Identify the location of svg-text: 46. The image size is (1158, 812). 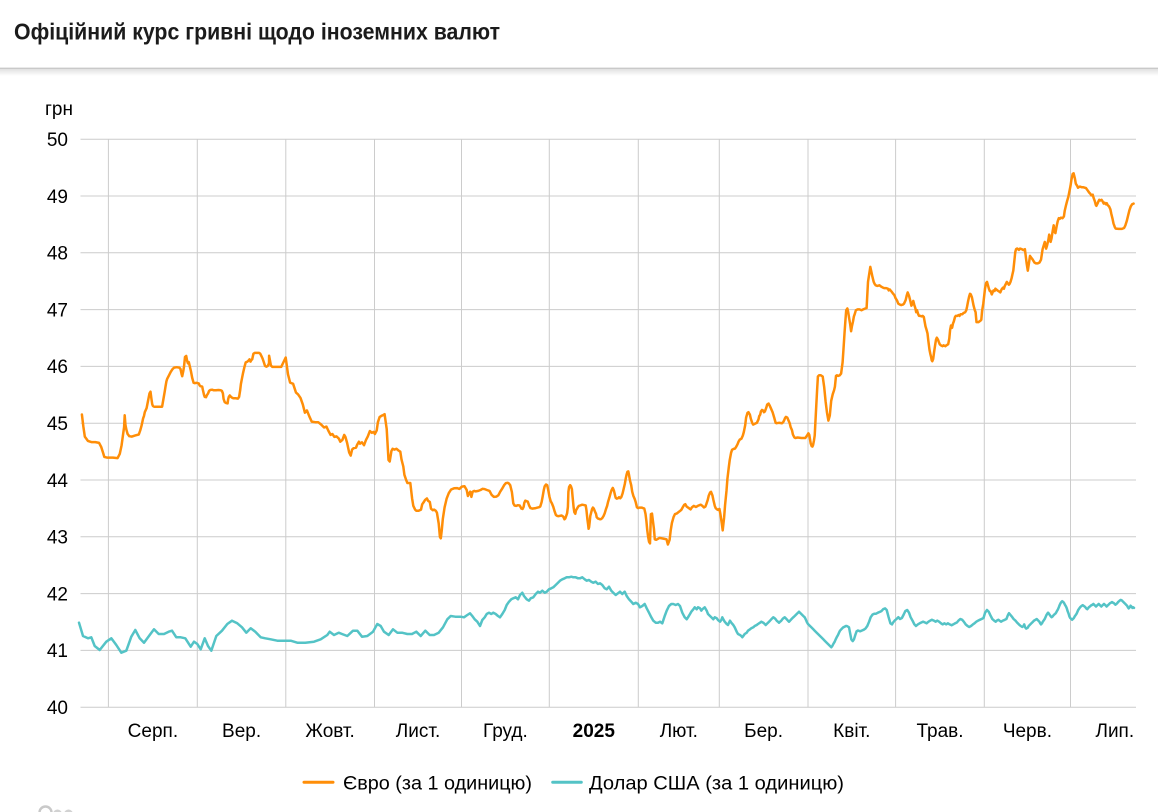
(57, 367).